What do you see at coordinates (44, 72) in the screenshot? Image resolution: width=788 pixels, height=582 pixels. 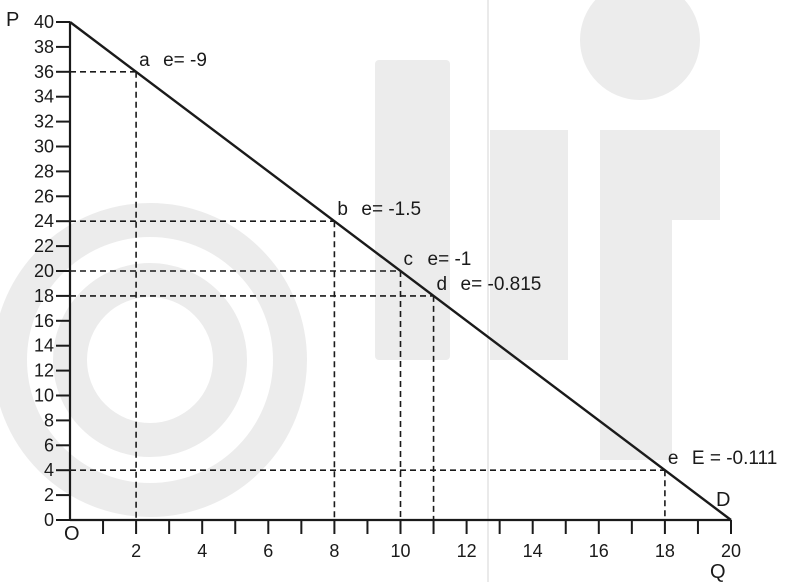 I see `y-tick-label: 36` at bounding box center [44, 72].